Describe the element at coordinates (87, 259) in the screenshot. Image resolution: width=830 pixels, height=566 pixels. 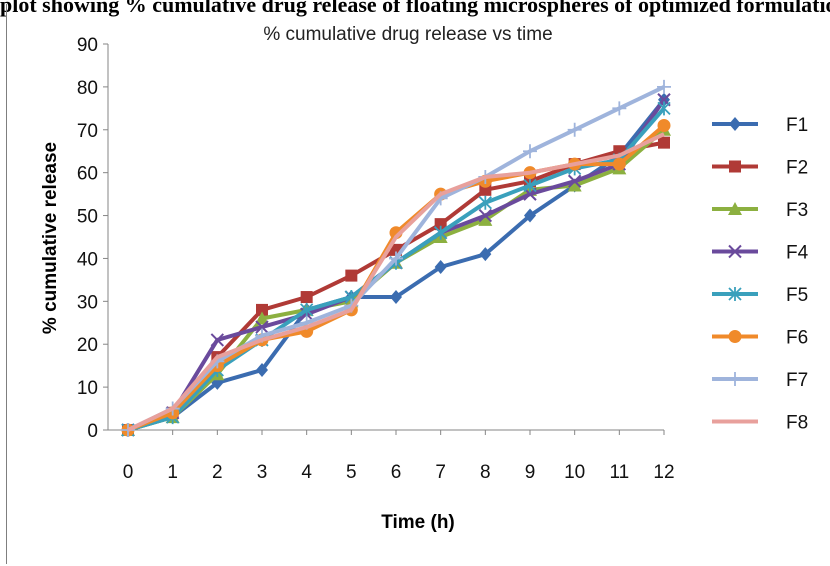
I see `y-tick-label: 40` at that location.